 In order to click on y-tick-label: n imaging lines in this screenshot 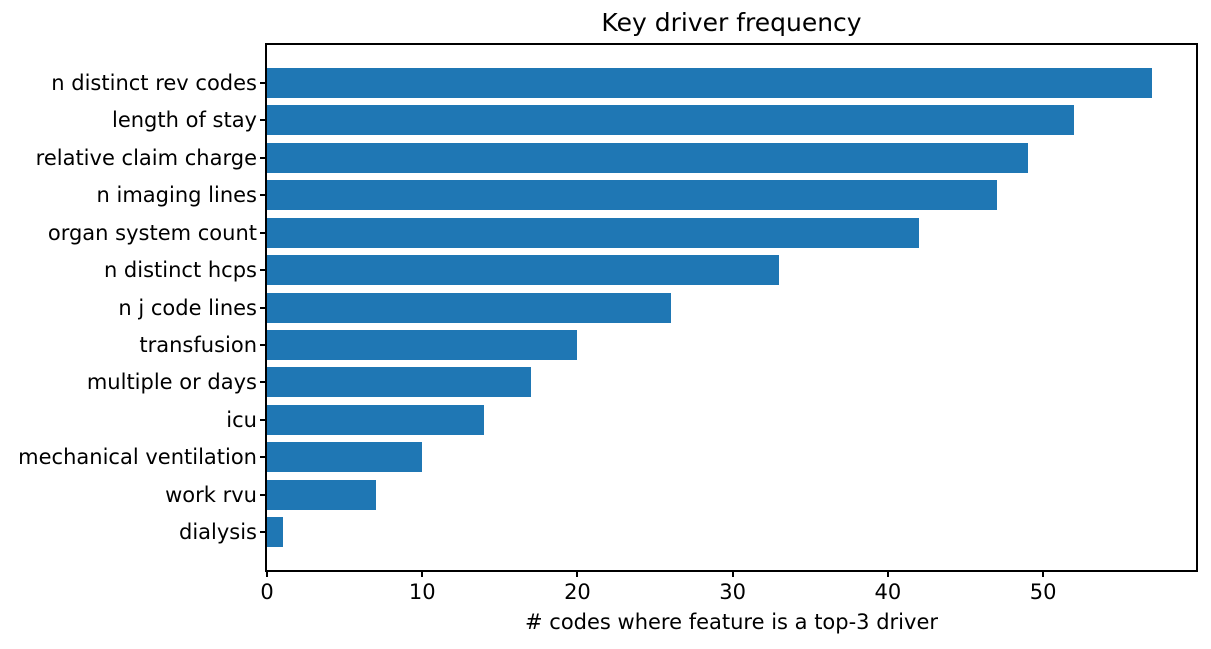, I will do `click(176, 195)`.